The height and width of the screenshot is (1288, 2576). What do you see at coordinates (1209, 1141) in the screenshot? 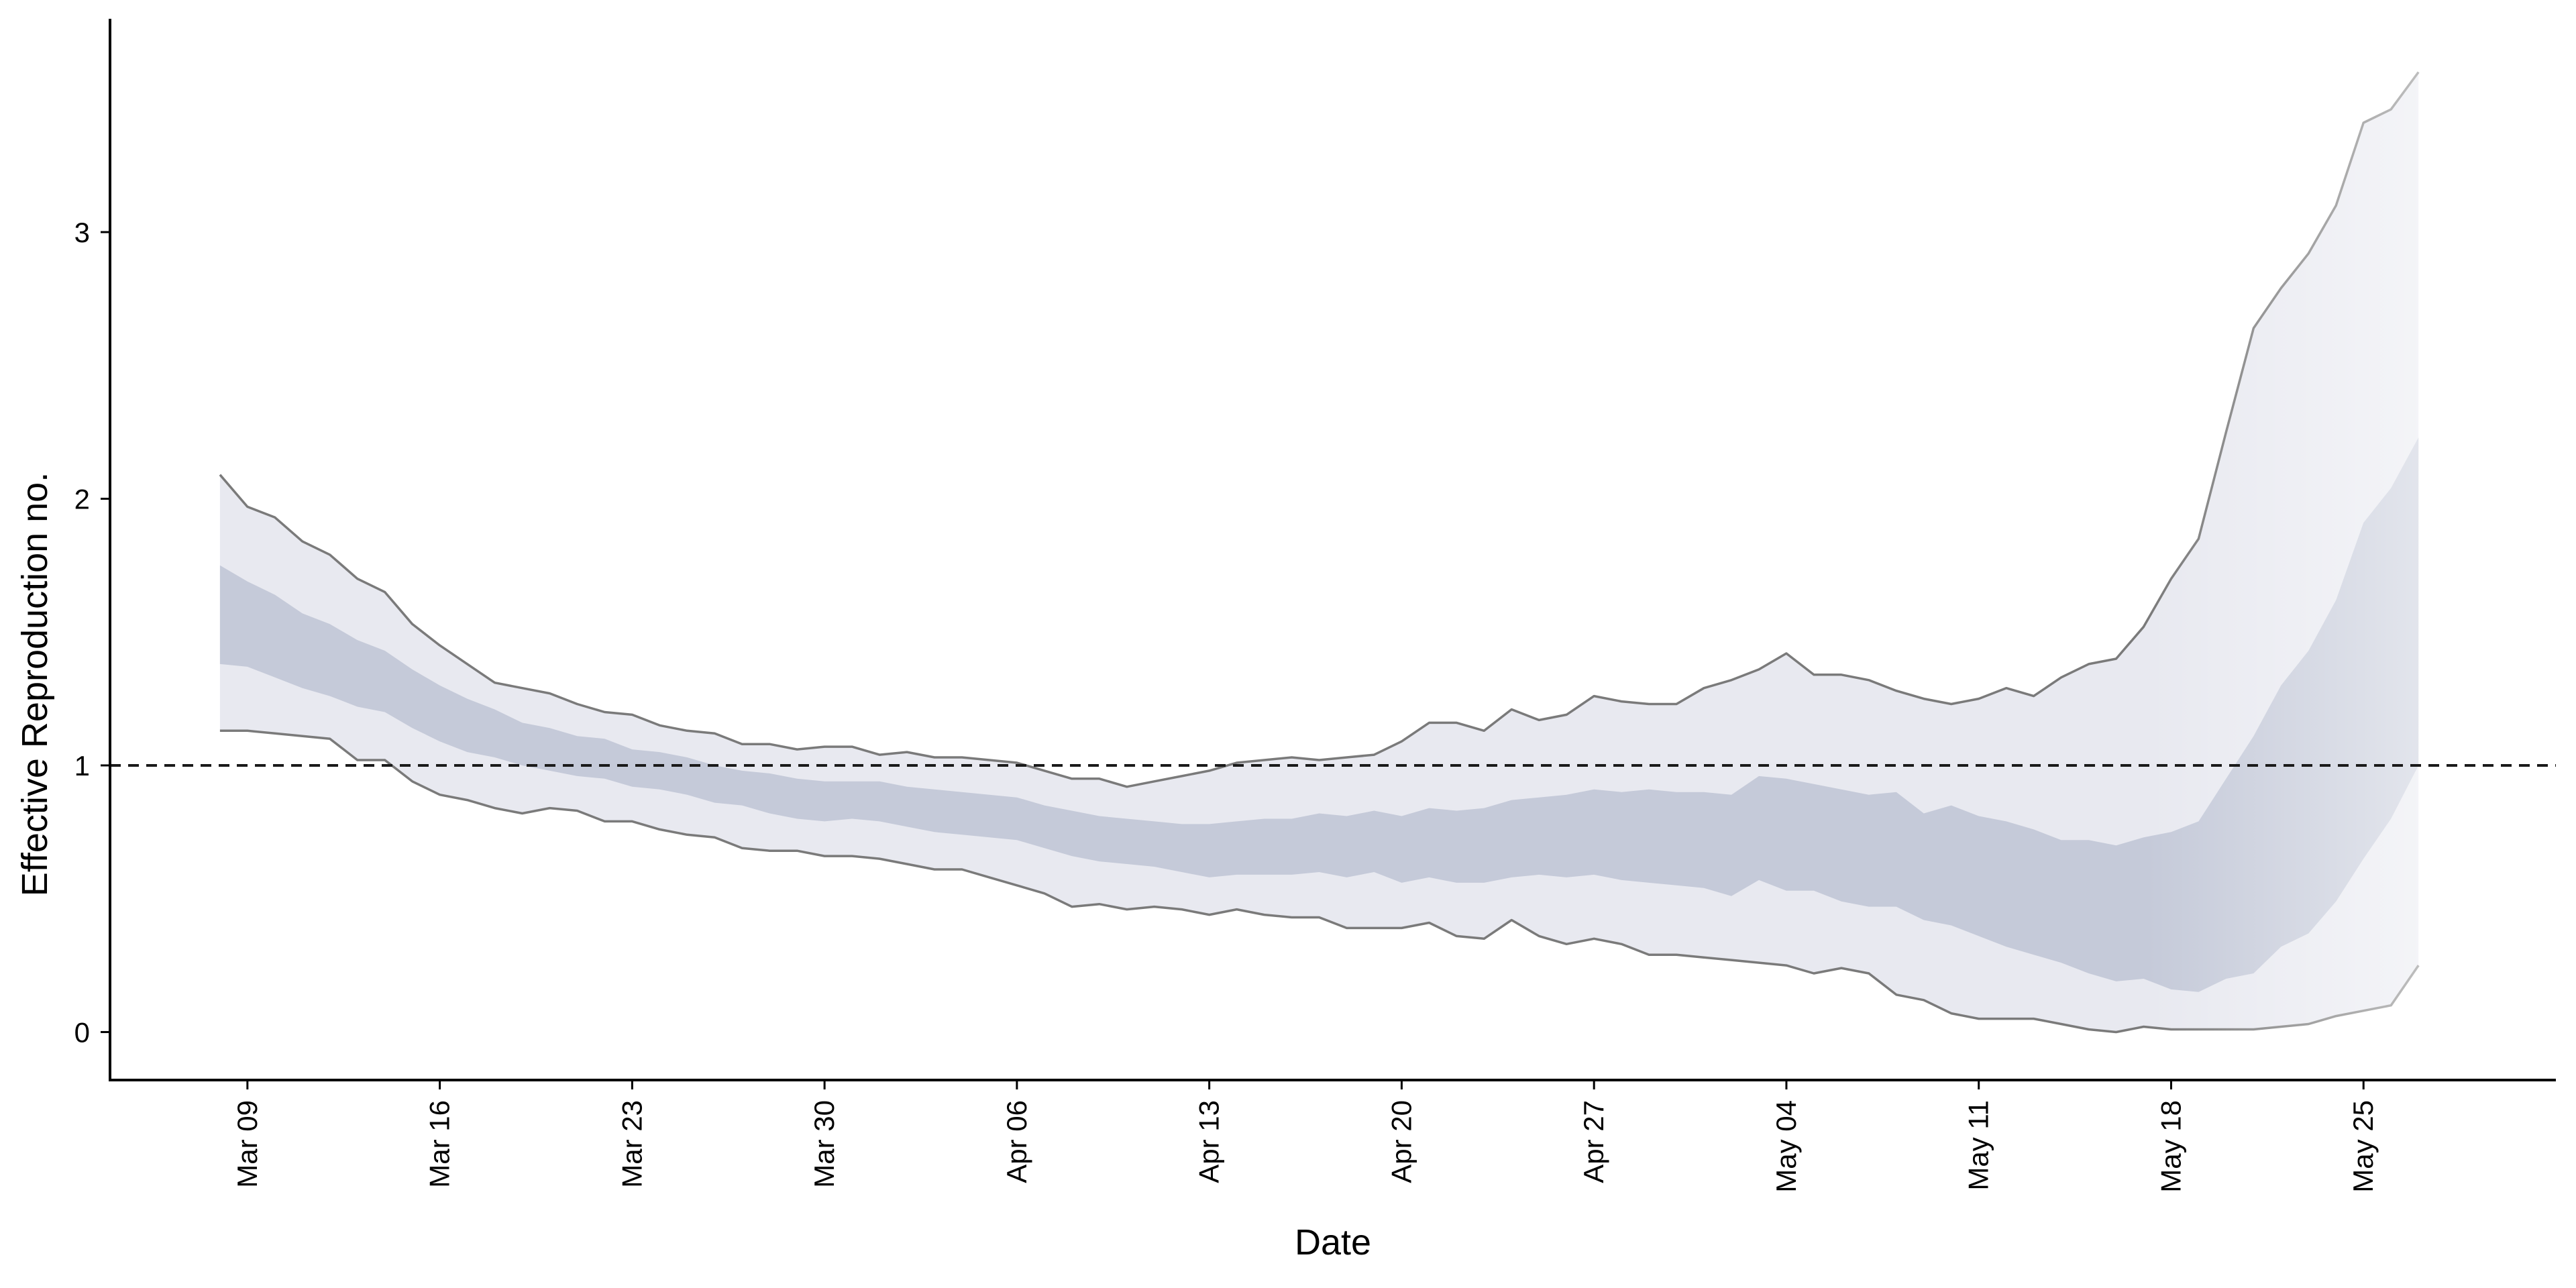
I see `x-tick-label: Apr 13` at bounding box center [1209, 1141].